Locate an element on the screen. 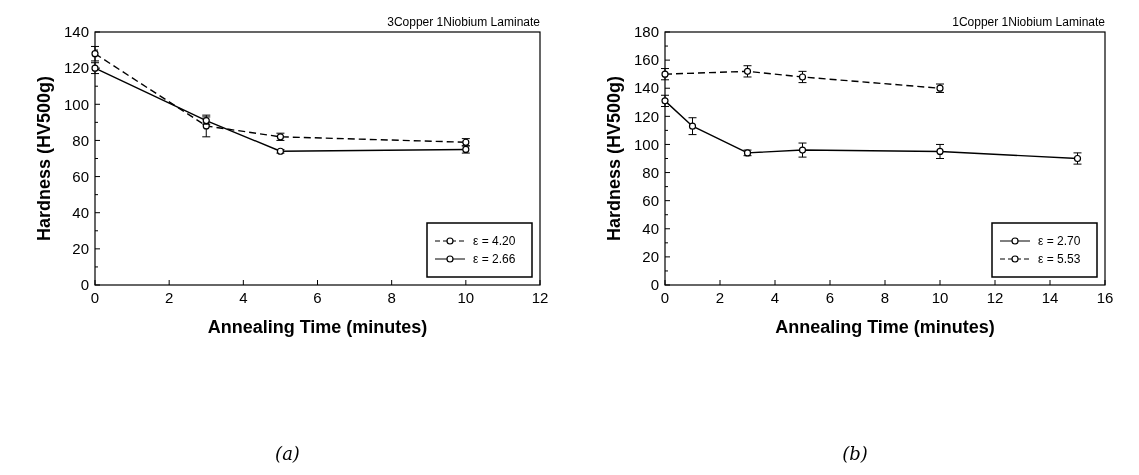 This screenshot has width=1139, height=475. y-tick-label: 160 is located at coordinates (646, 60).